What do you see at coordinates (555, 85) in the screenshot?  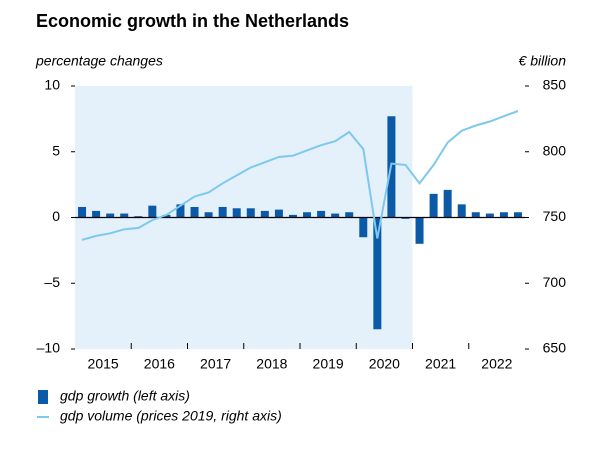 I see `y2-tick-label: 850` at bounding box center [555, 85].